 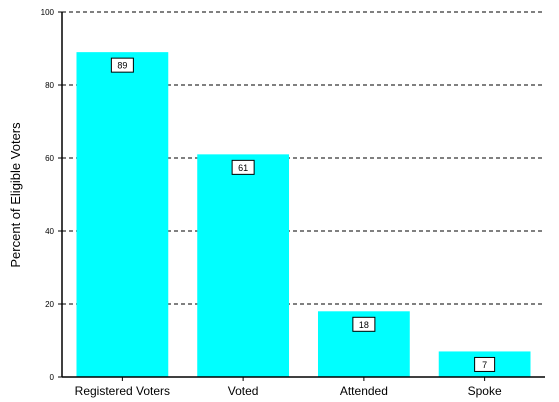 I want to click on data-label: 89, so click(x=122, y=66).